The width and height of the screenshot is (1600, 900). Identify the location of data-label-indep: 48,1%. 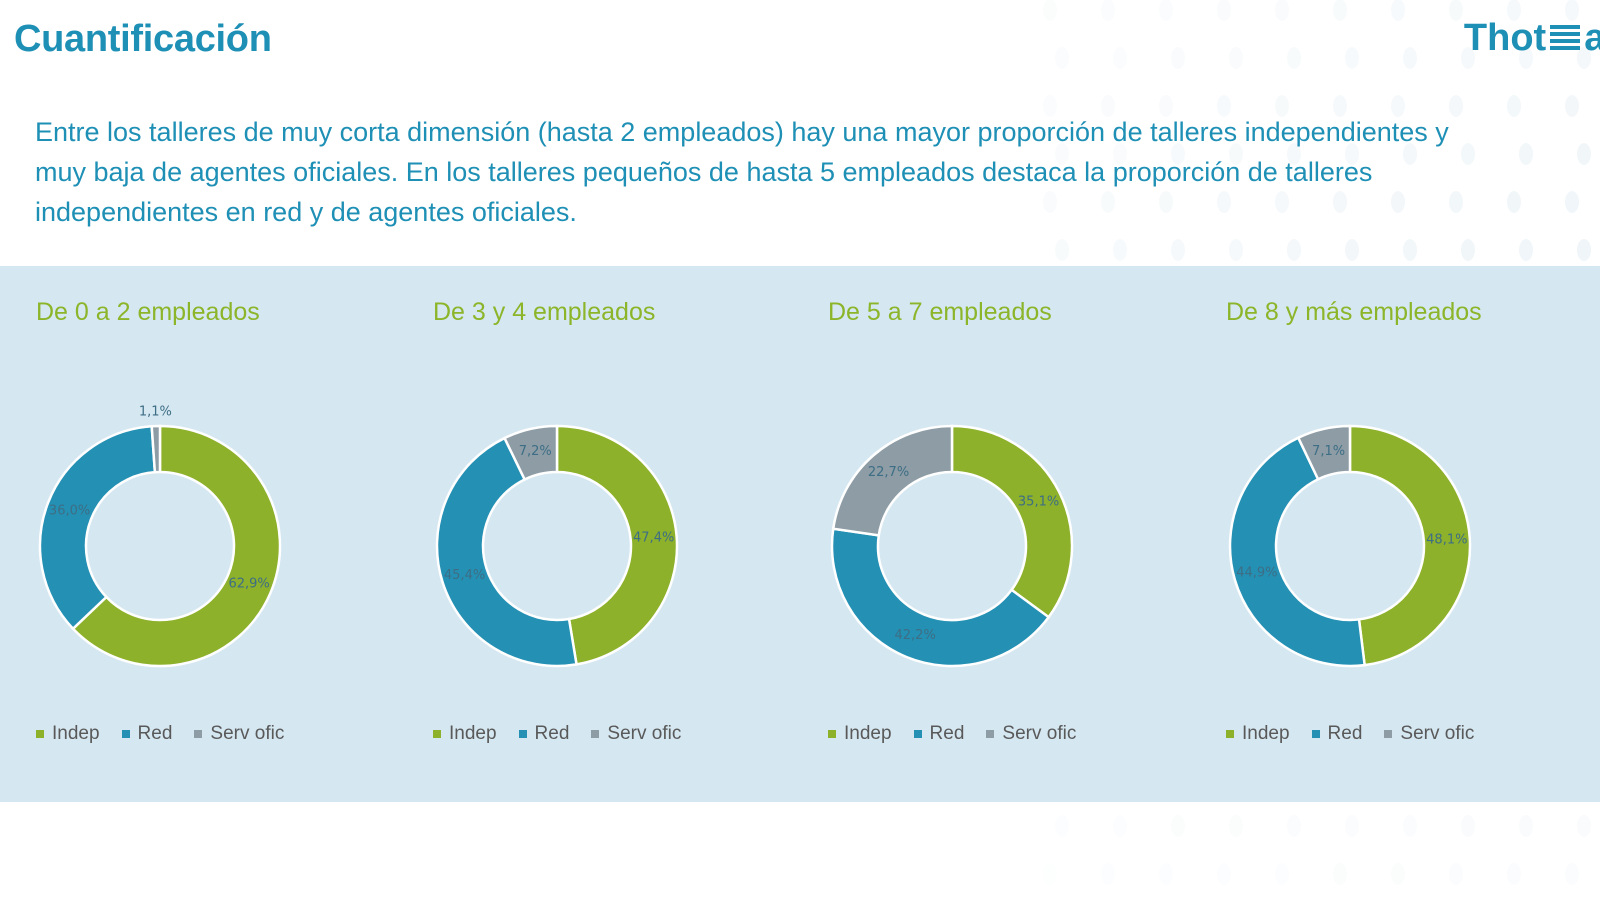
(1446, 540).